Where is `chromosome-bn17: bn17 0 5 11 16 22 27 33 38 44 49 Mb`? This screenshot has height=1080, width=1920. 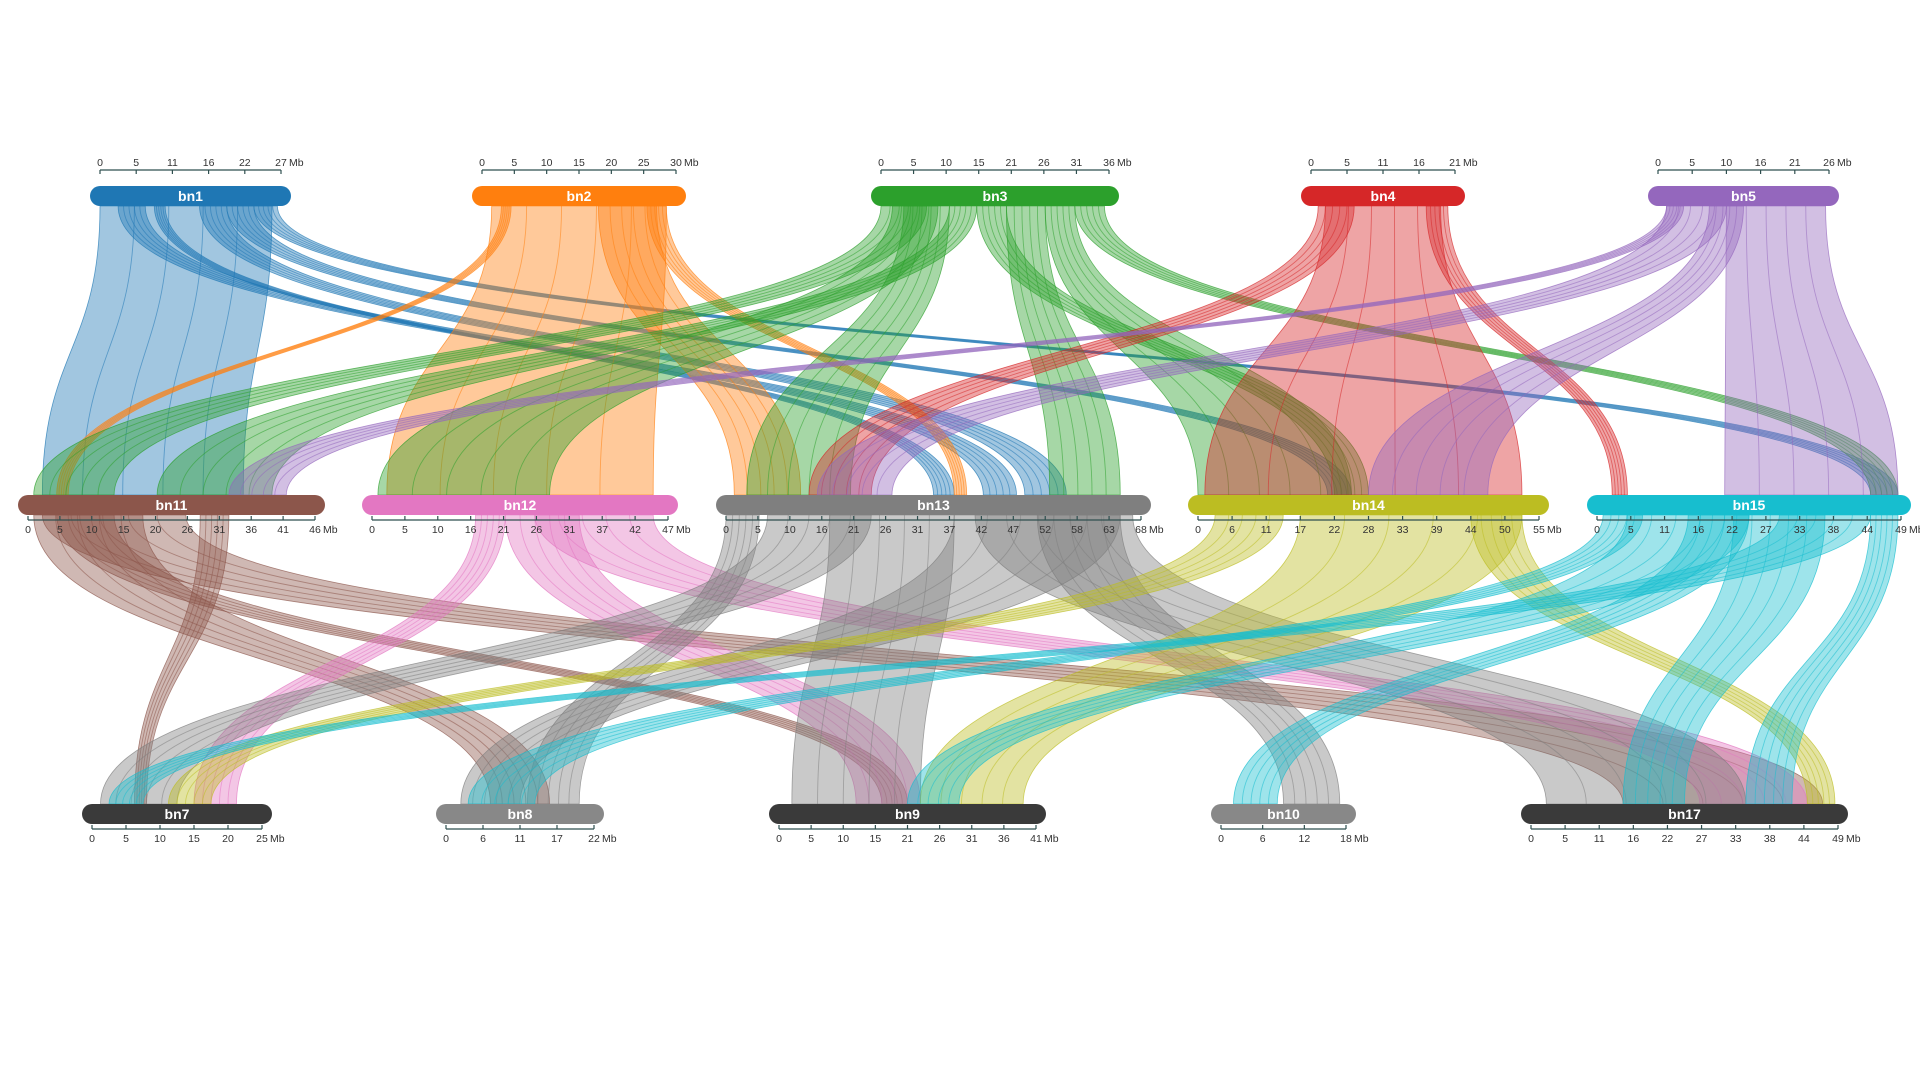 chromosome-bn17: bn17 0 5 11 16 22 27 33 38 44 49 Mb is located at coordinates (1691, 824).